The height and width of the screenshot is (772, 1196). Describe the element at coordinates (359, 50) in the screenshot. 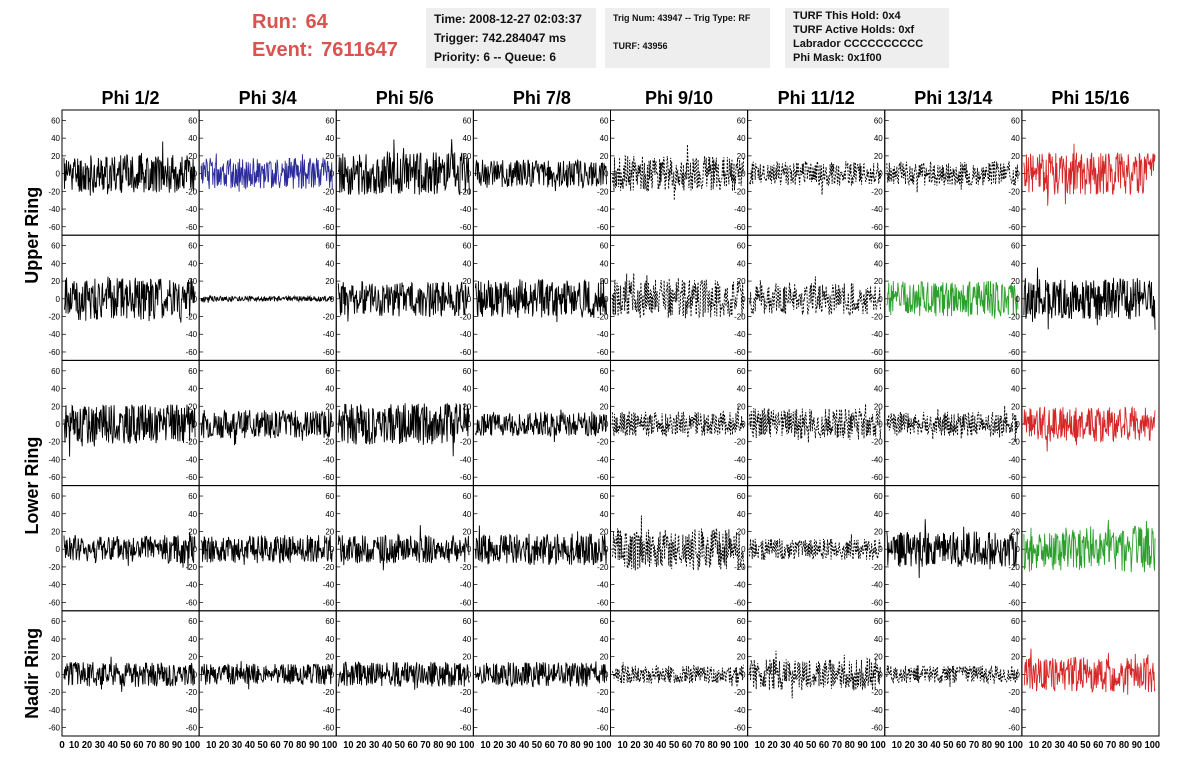

I see `event-value: 7611647` at that location.